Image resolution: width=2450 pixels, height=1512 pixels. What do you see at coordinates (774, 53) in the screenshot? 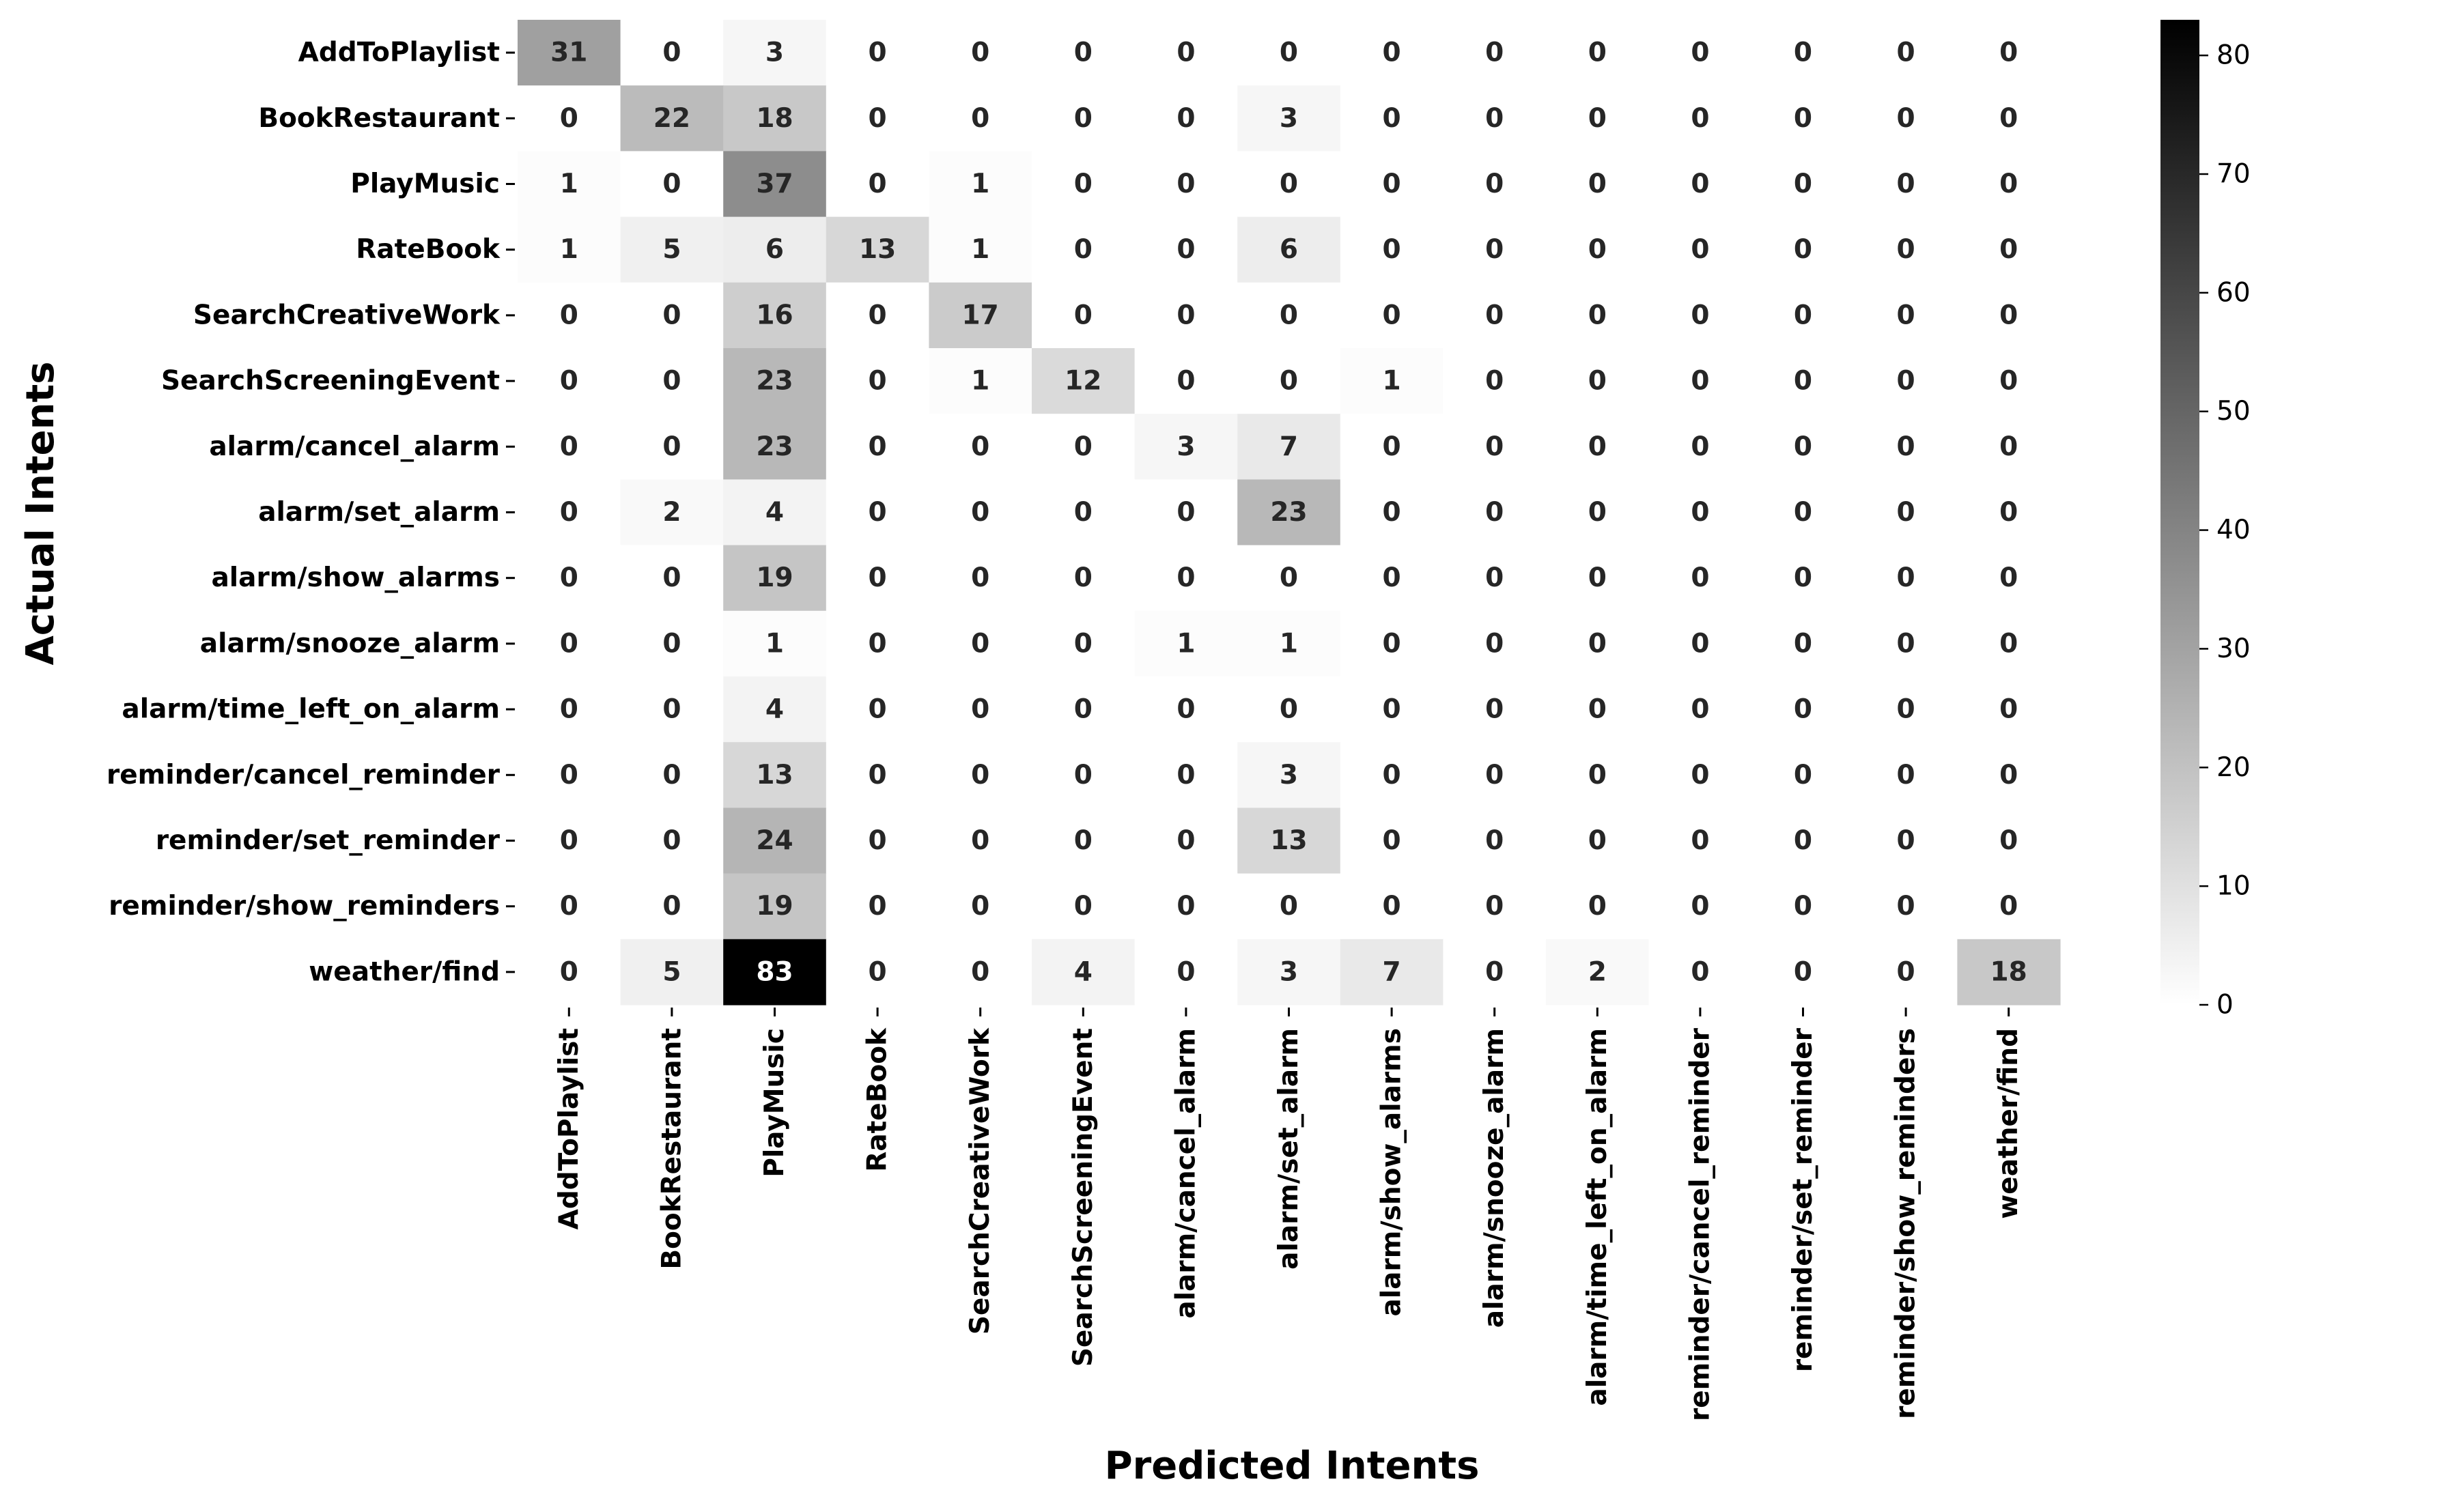
I see `cell-value-label: 3` at bounding box center [774, 53].